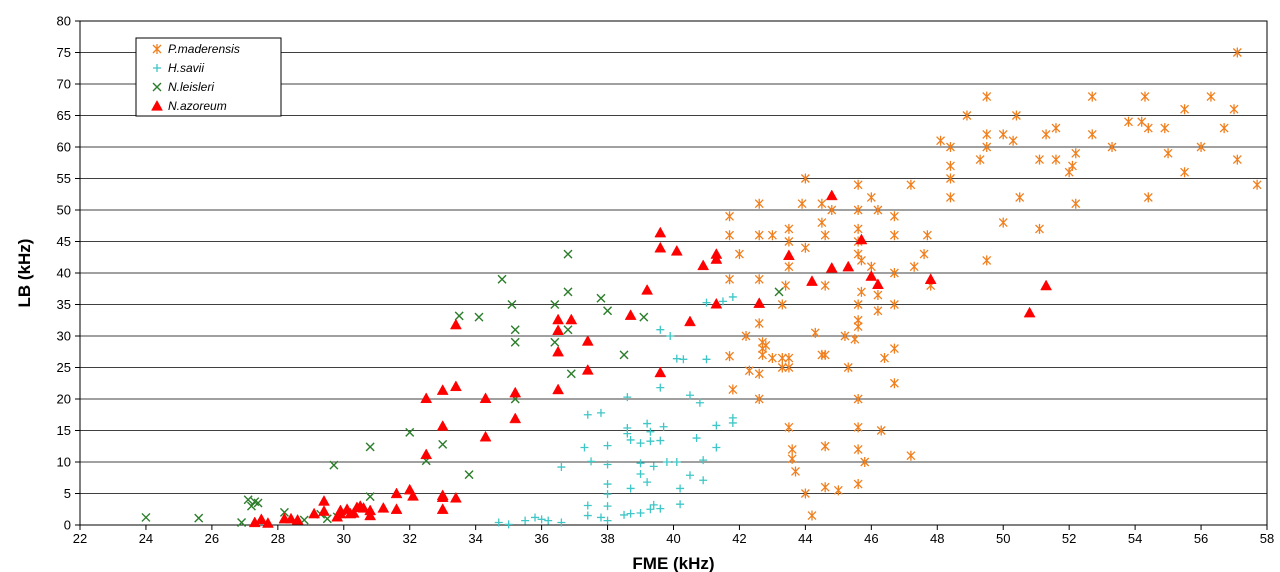 The height and width of the screenshot is (572, 1280). Describe the element at coordinates (212, 538) in the screenshot. I see `x-tick-label: 26` at that location.